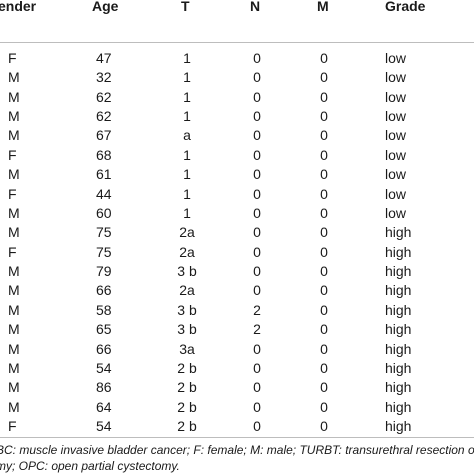 The image size is (474, 474). What do you see at coordinates (255, 7) in the screenshot?
I see `header-n: N` at bounding box center [255, 7].